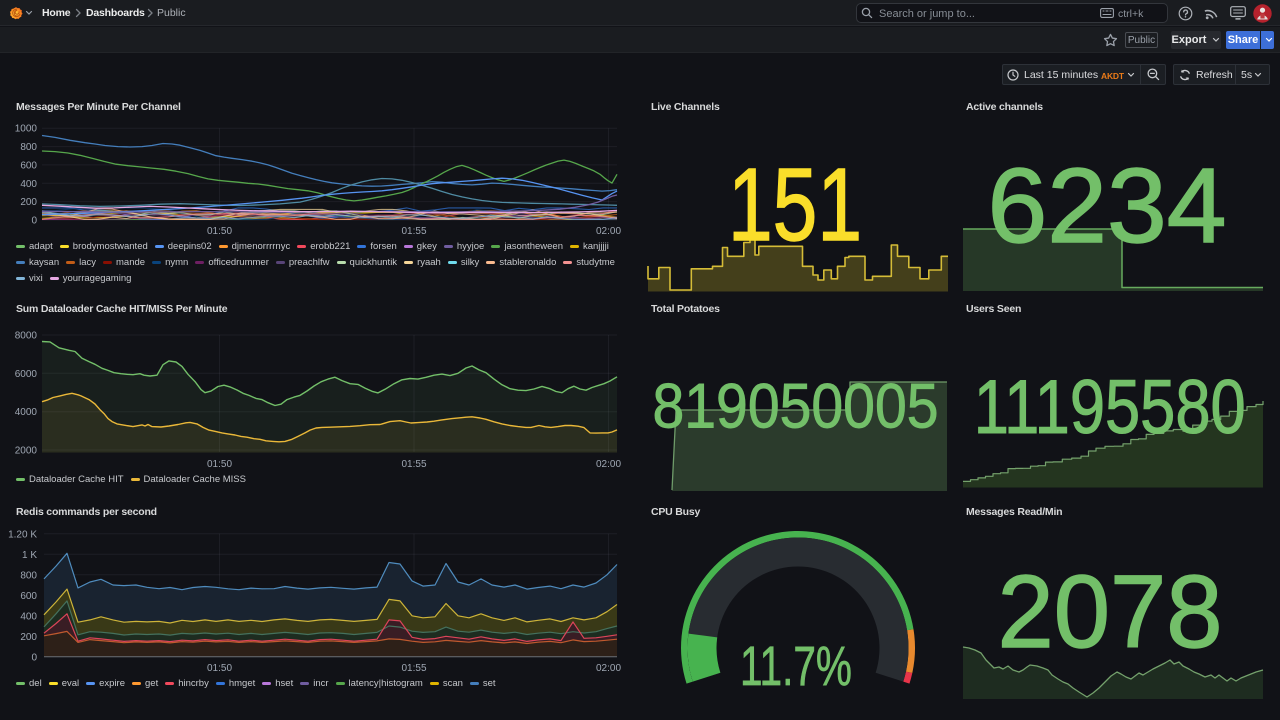 The width and height of the screenshot is (1280, 720). What do you see at coordinates (796, 407) in the screenshot?
I see `svg-text: 819050005` at bounding box center [796, 407].